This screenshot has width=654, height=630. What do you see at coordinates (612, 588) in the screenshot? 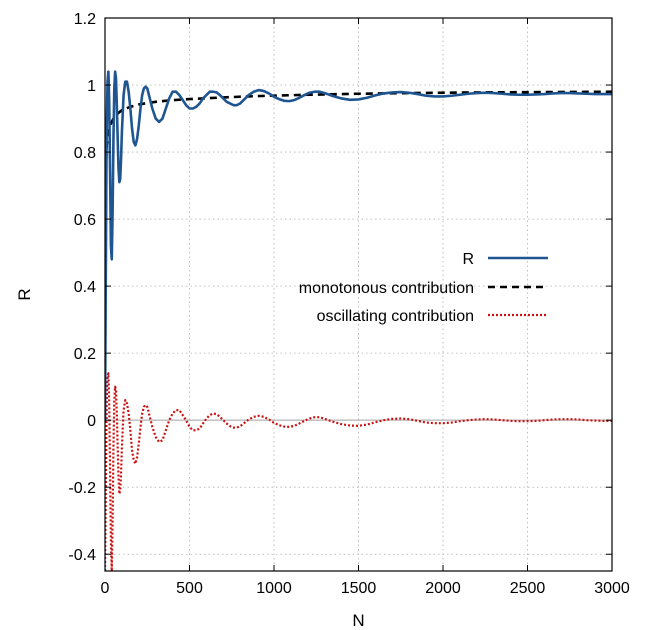
I see `x-tick-label: 3000` at bounding box center [612, 588].